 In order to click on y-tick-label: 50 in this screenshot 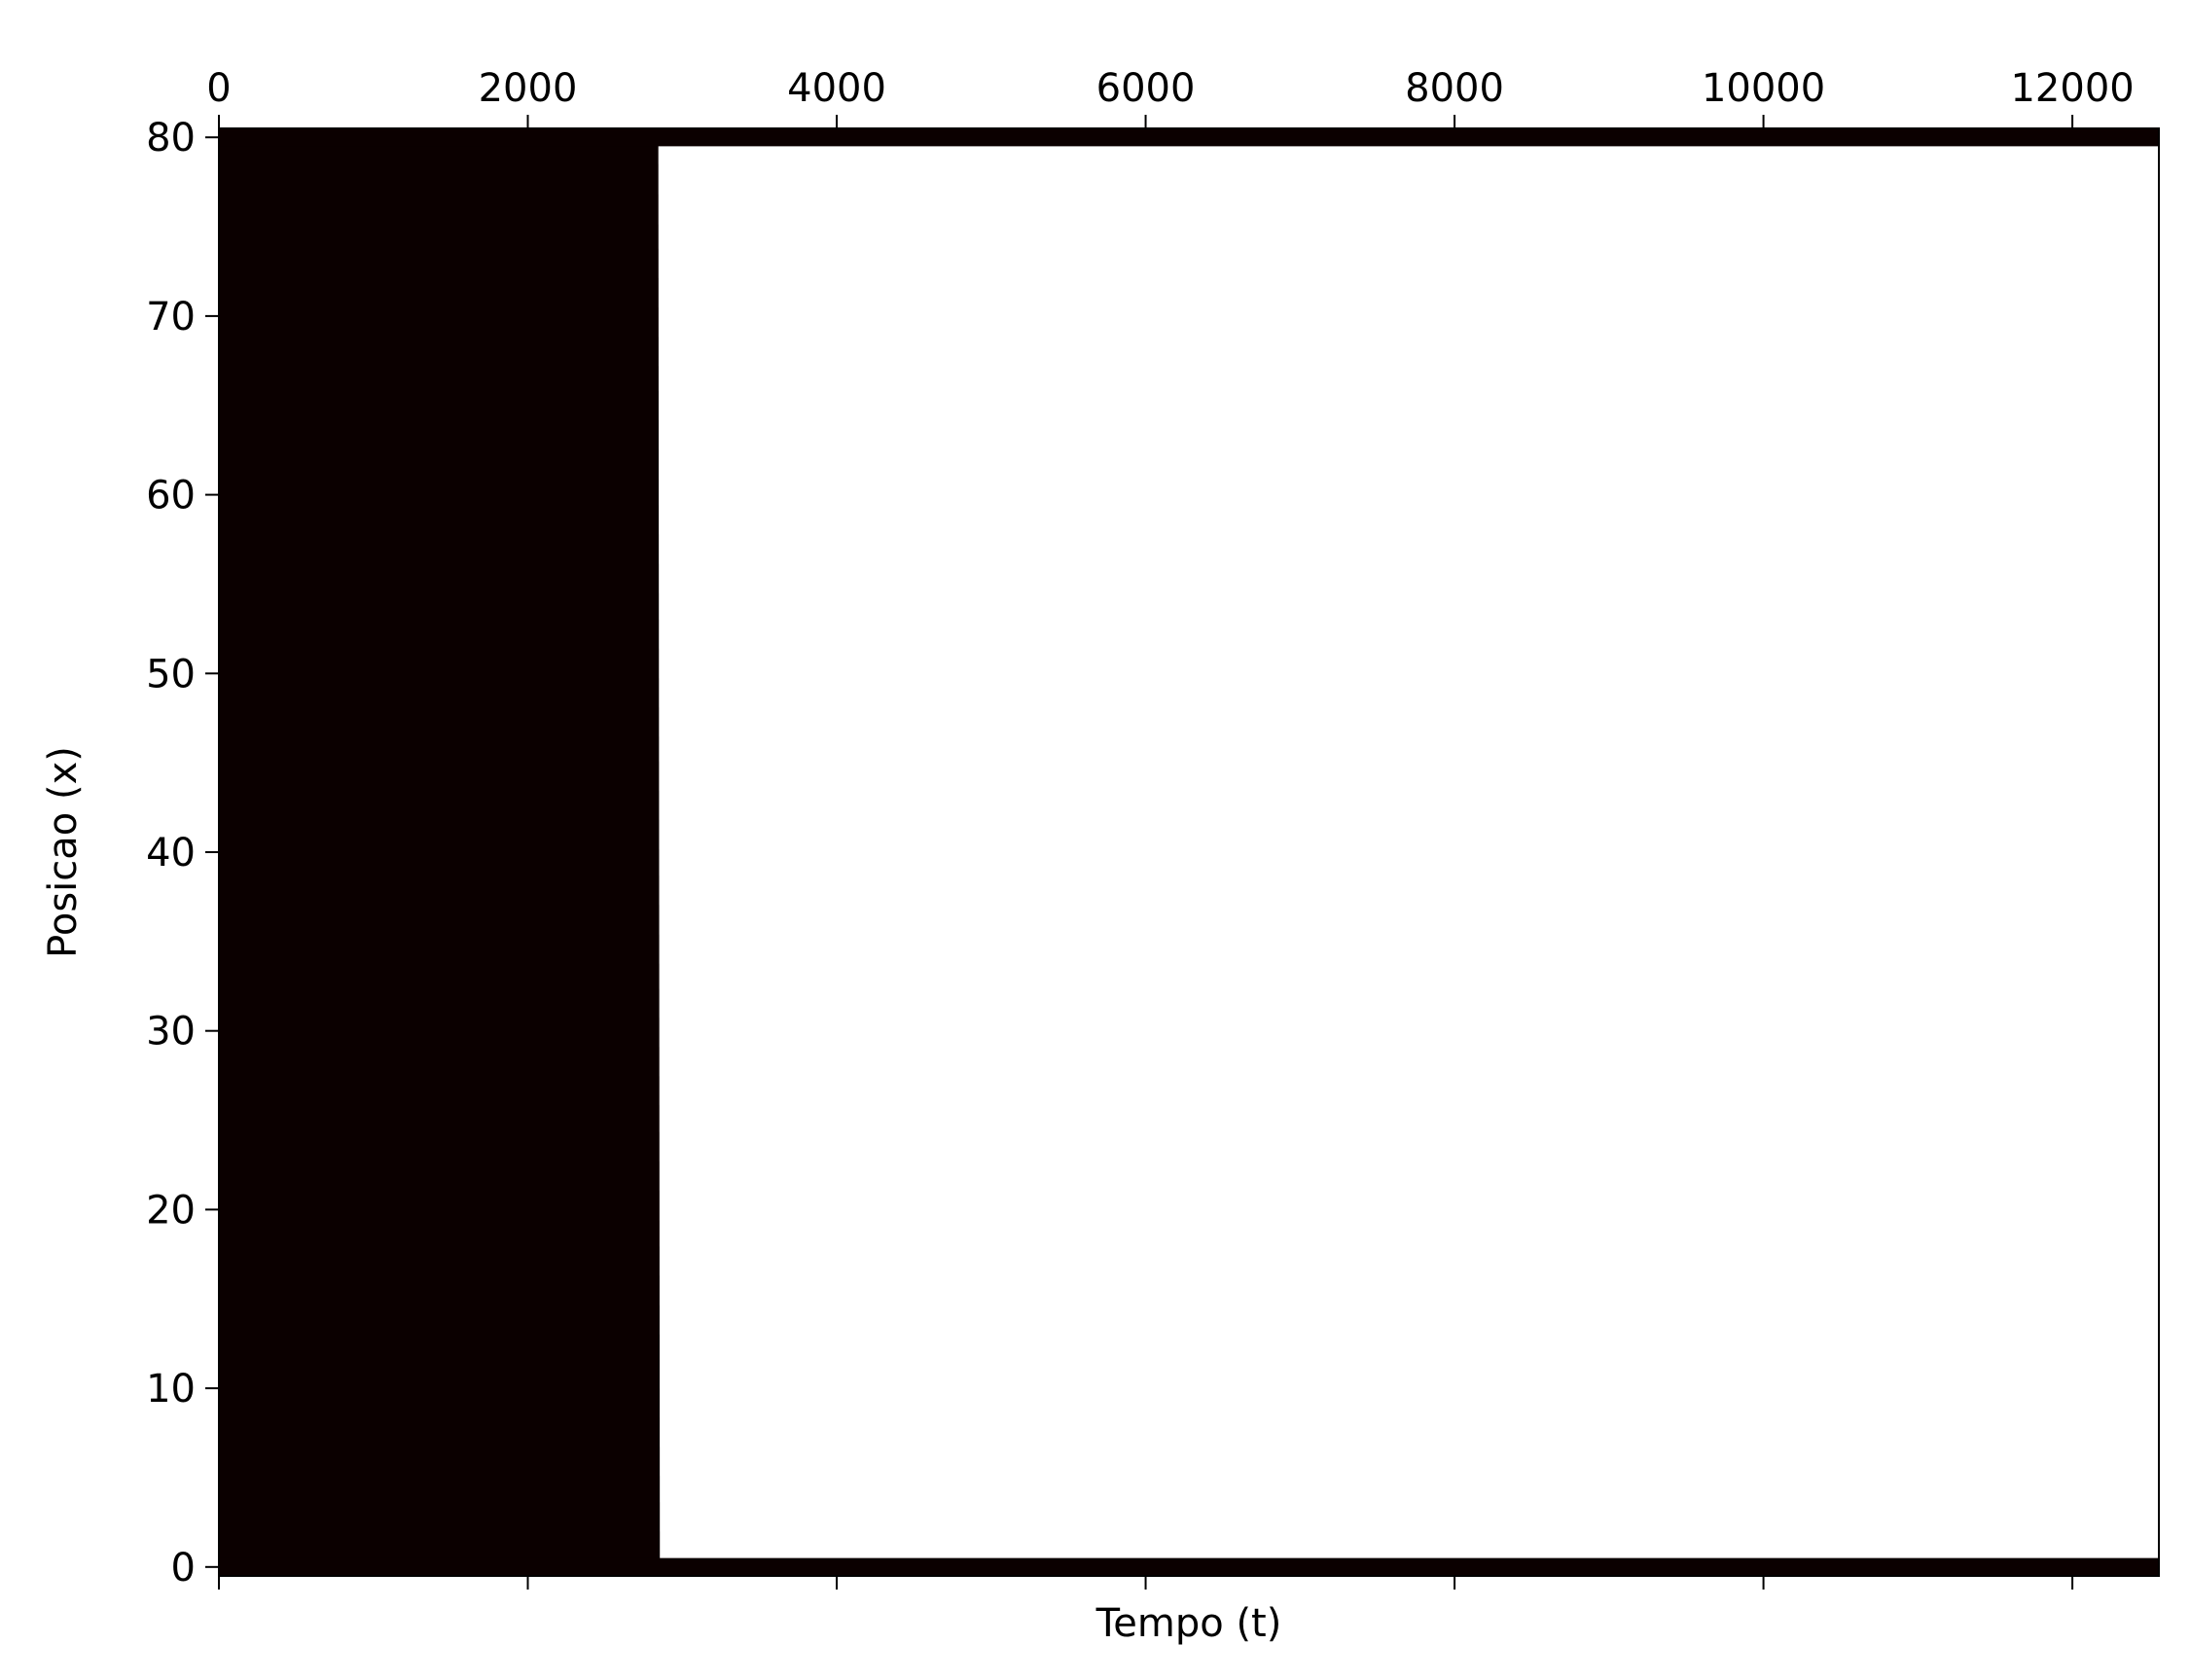, I will do `click(171, 674)`.